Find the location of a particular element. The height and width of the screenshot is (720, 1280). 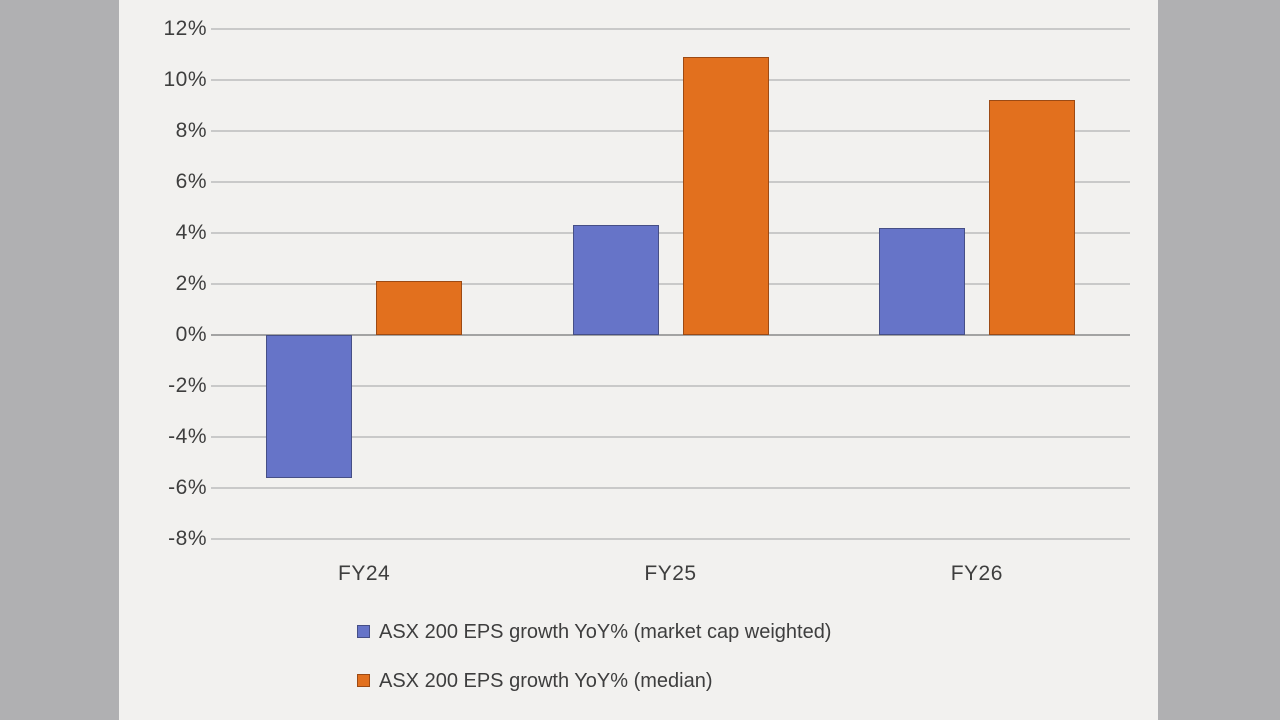

letterbox-left is located at coordinates (59, 360).